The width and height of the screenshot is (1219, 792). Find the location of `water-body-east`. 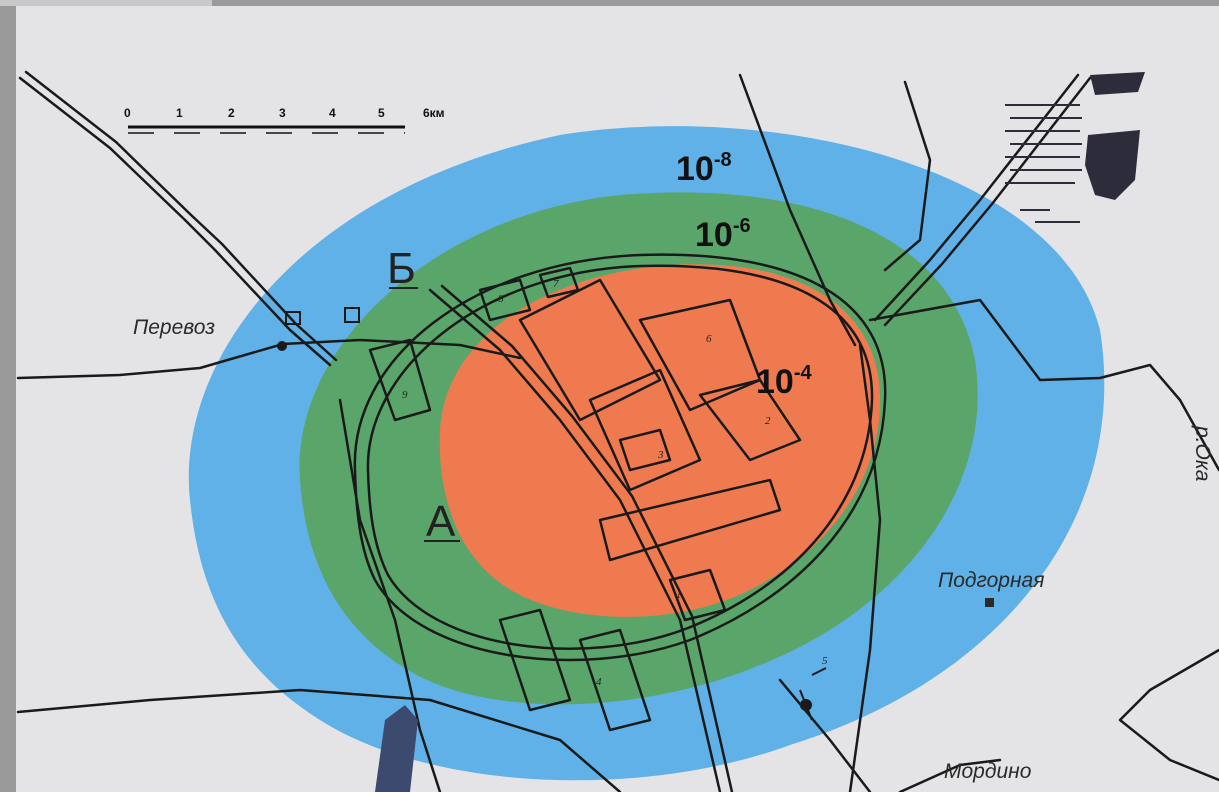

water-body-east is located at coordinates (1112, 165).